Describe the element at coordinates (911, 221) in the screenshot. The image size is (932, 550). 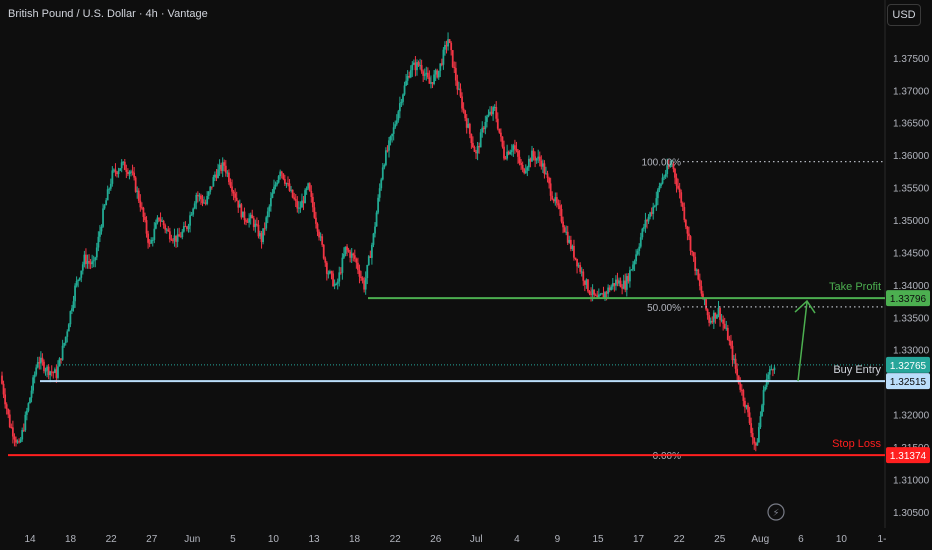
I see `y-tick-label: 1.35000` at that location.